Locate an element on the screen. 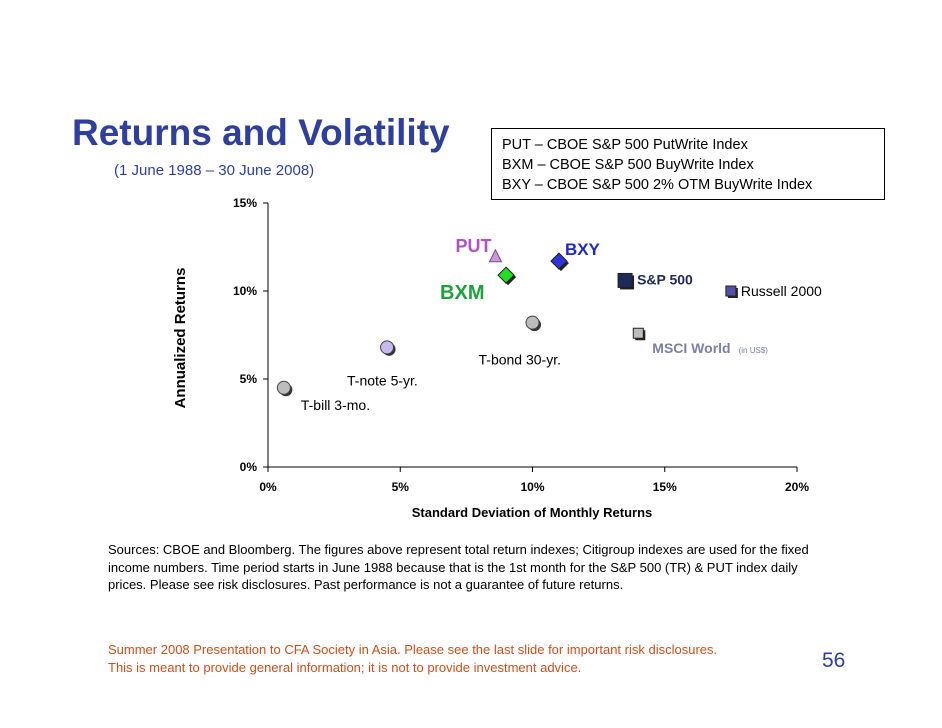  label-russell-2000: Russell 2000 is located at coordinates (781, 291).